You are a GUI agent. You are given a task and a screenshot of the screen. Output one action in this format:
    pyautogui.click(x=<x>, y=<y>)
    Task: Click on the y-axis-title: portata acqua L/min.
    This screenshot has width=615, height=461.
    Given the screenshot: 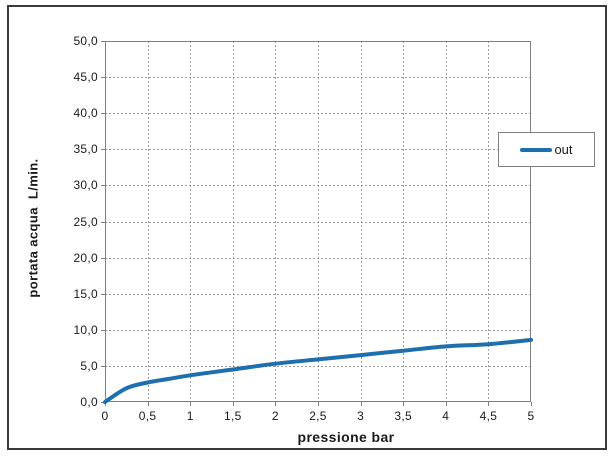 What is the action you would take?
    pyautogui.click(x=33, y=228)
    